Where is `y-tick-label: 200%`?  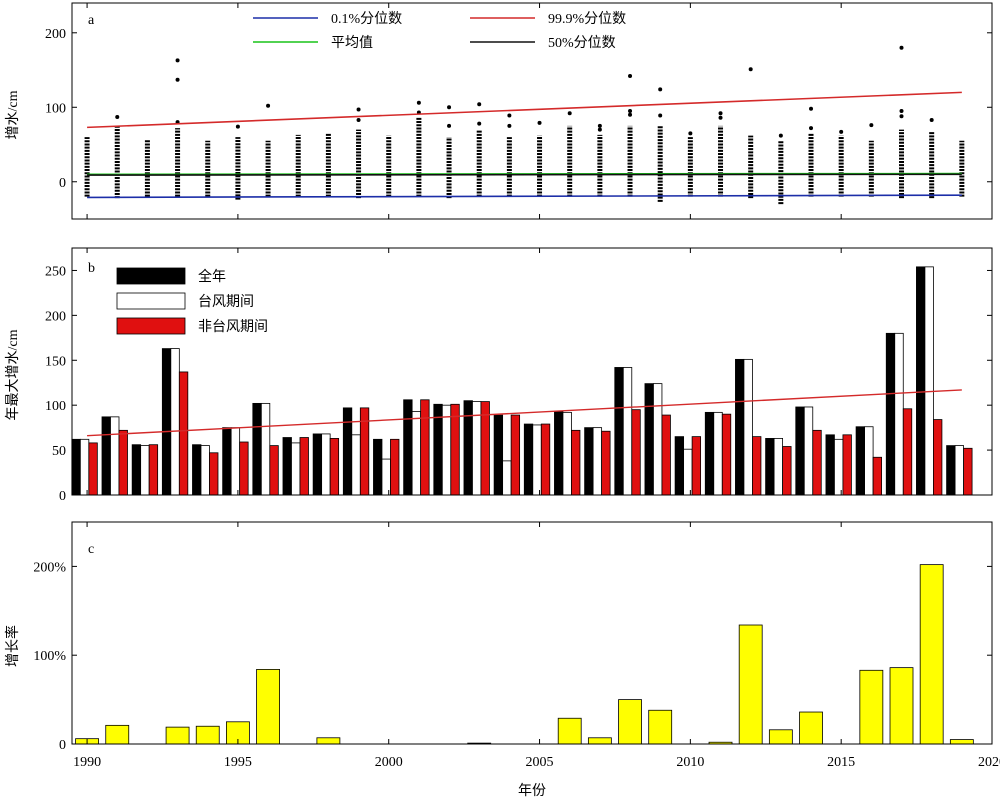 y-tick-label: 200% is located at coordinates (49, 567).